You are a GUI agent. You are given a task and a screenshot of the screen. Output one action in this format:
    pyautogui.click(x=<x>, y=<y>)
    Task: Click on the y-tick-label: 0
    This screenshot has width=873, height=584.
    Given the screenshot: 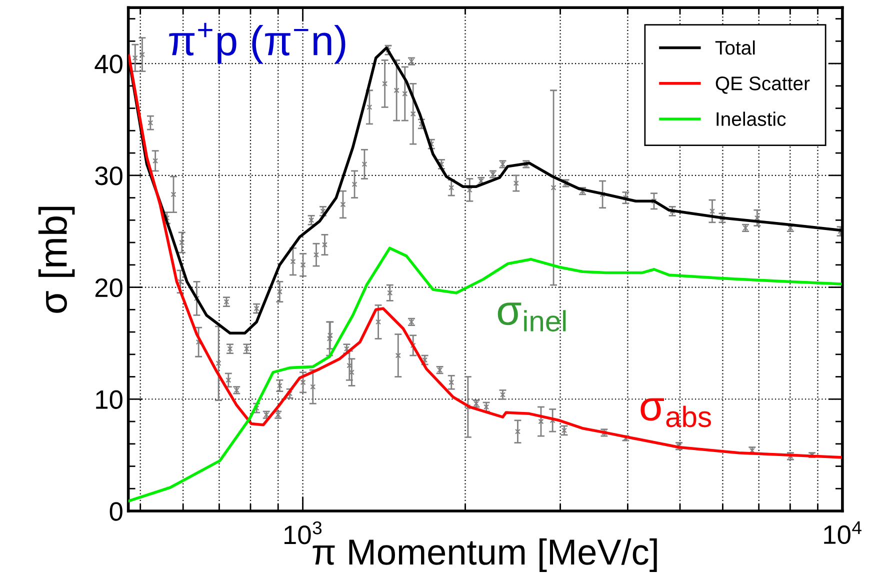 What is the action you would take?
    pyautogui.click(x=116, y=511)
    